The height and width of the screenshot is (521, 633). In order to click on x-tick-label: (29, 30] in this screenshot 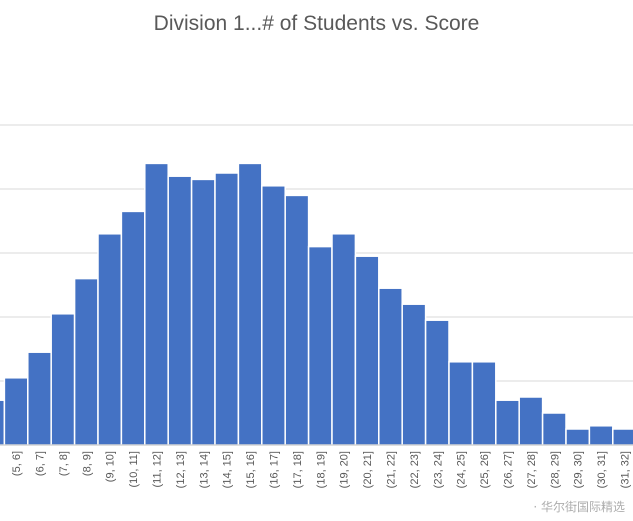, I will do `click(579, 469)`.